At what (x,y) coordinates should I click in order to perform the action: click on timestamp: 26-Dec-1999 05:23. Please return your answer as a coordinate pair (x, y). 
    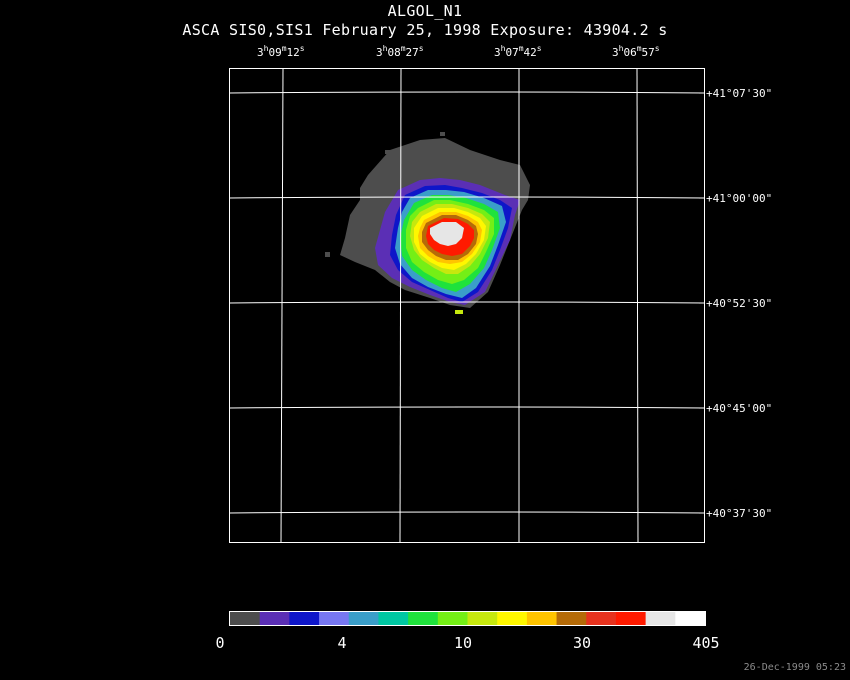
    Looking at the image, I should click on (794, 667).